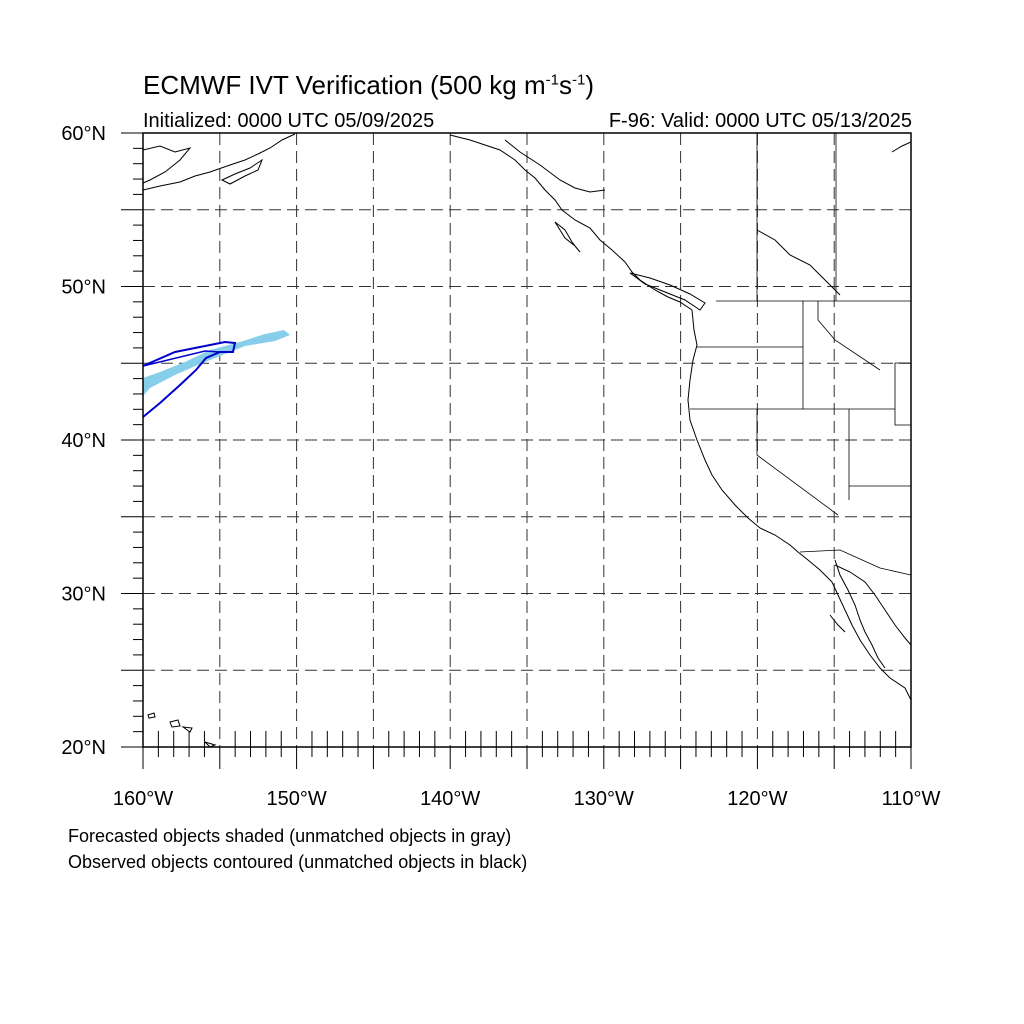  What do you see at coordinates (760, 121) in the screenshot?
I see `valid-time-label: F-96: Valid: 0000 UTC 05/13/2025` at bounding box center [760, 121].